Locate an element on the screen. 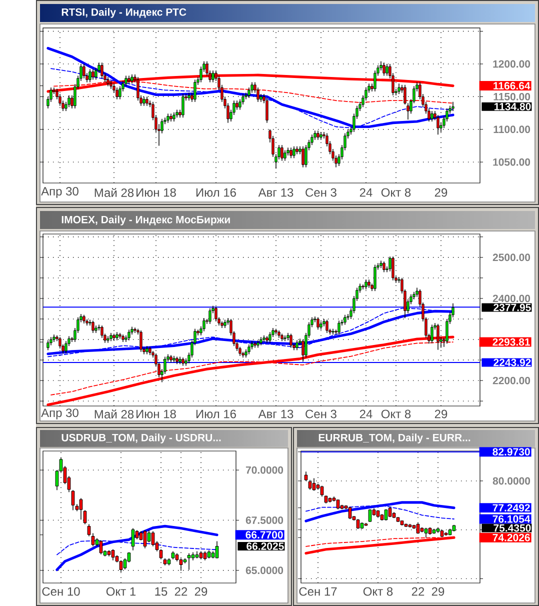 The height and width of the screenshot is (606, 539). y-tick-label: 65.0000 is located at coordinates (265, 570).